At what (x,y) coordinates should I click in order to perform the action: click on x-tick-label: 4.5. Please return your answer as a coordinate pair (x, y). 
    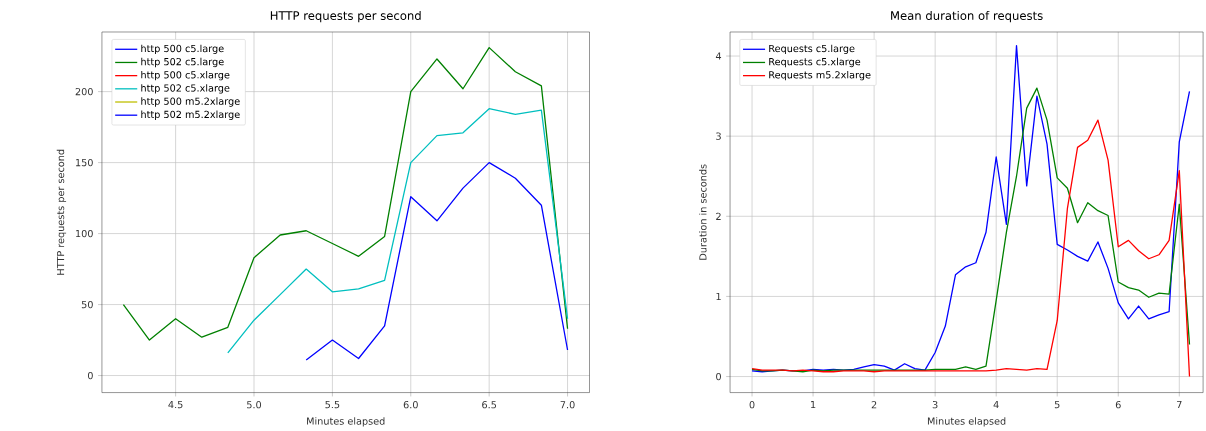
    Looking at the image, I should click on (175, 405).